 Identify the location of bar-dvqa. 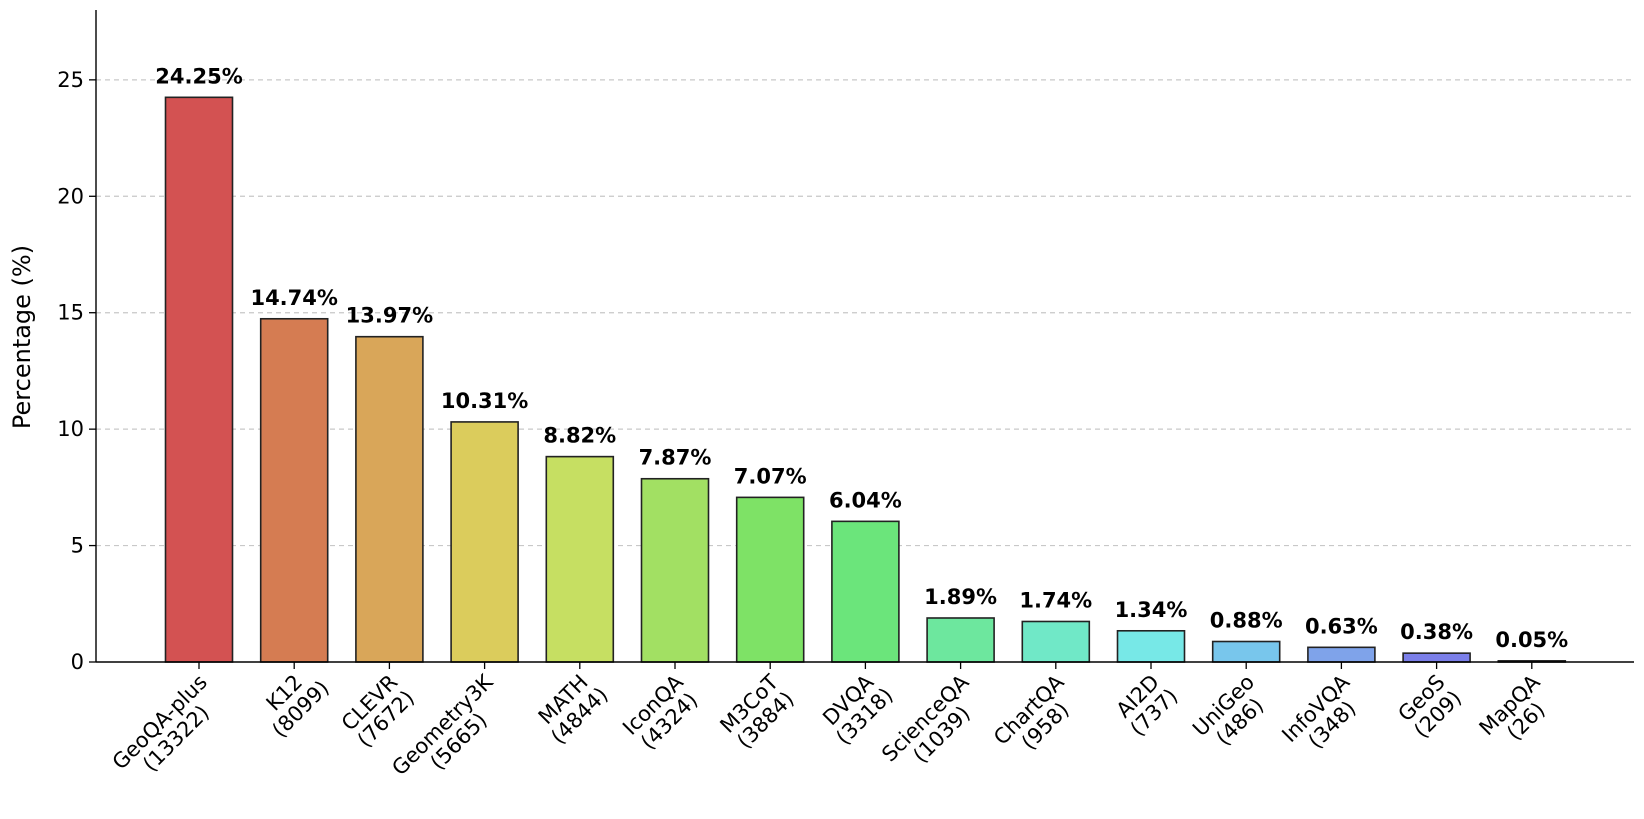
(865, 591).